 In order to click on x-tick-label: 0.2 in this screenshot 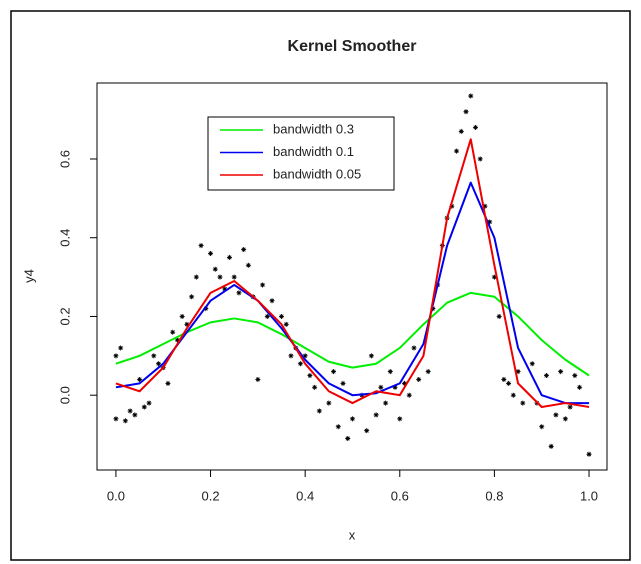, I will do `click(211, 495)`.